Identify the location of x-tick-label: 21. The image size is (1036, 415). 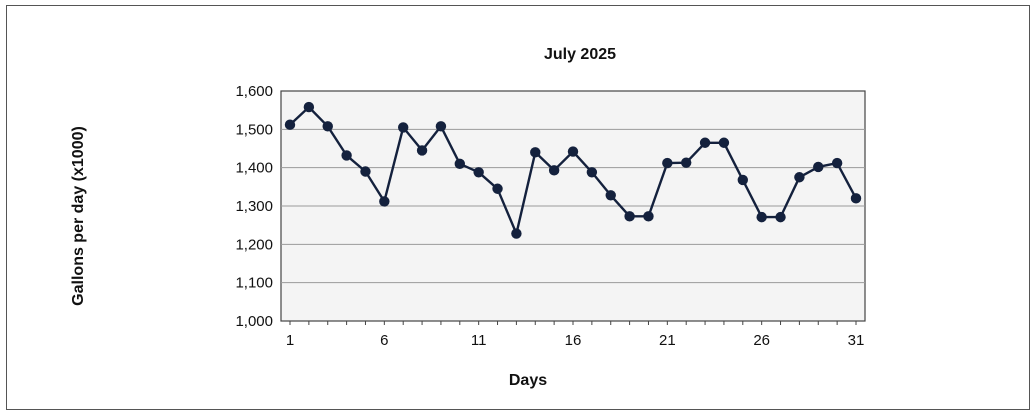
(667, 340).